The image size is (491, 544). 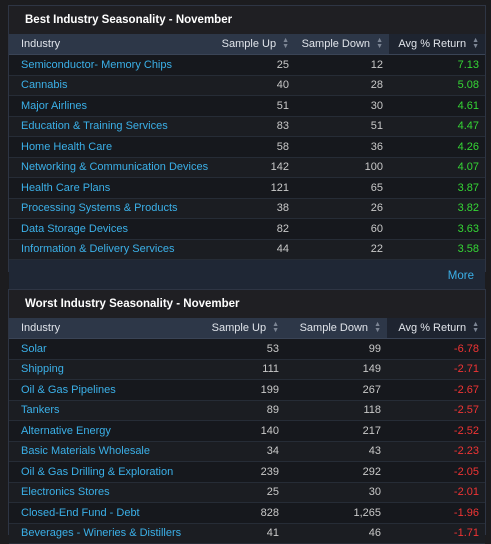 I want to click on sample-up-value: 199, so click(x=240, y=390).